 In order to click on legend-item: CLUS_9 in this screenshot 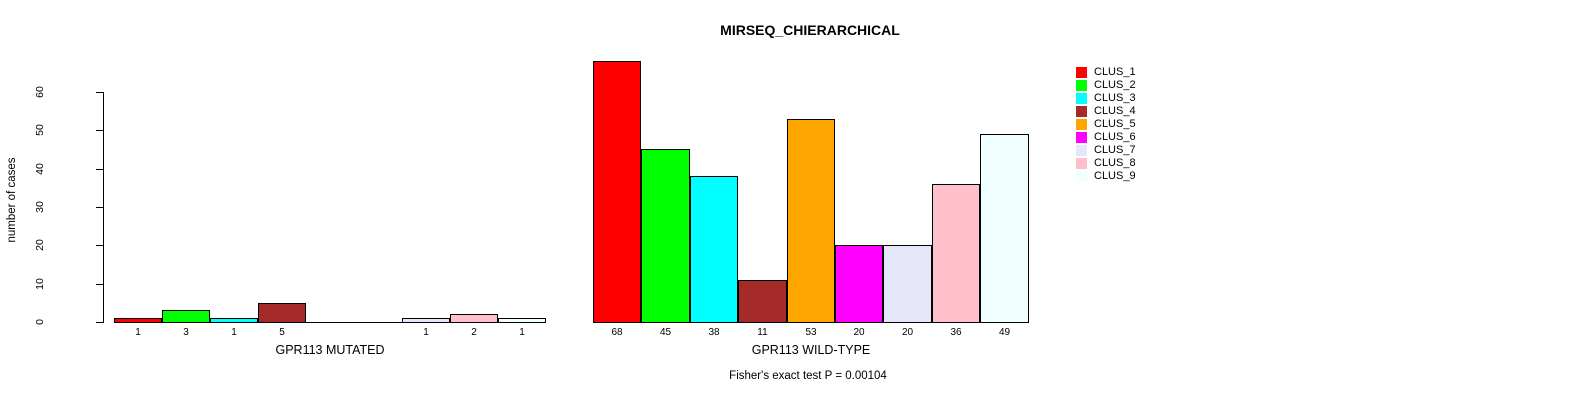, I will do `click(1106, 176)`.